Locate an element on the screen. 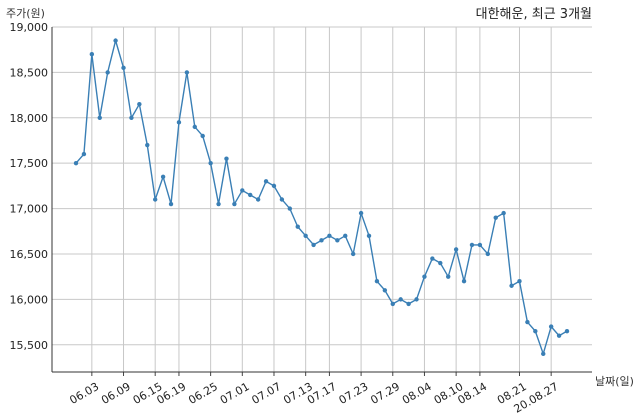  x-tick-label: 06.03 is located at coordinates (84, 393).